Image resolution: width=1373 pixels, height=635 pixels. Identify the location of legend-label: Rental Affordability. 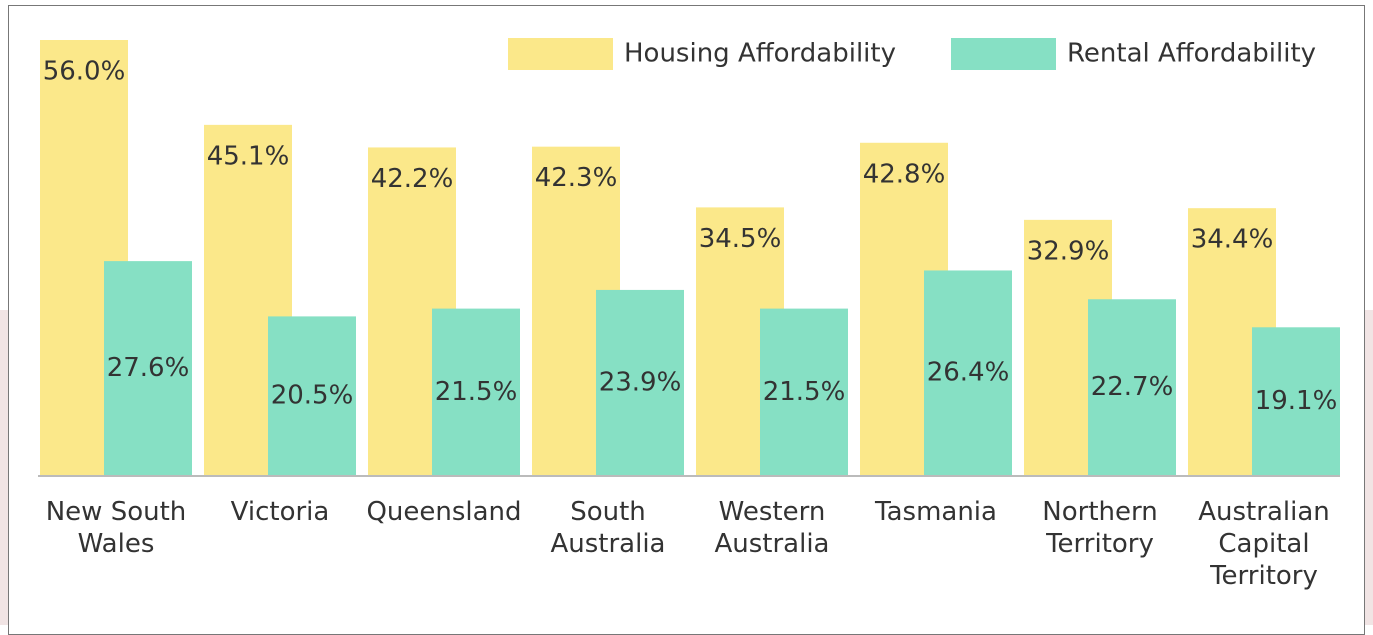
(1191, 54).